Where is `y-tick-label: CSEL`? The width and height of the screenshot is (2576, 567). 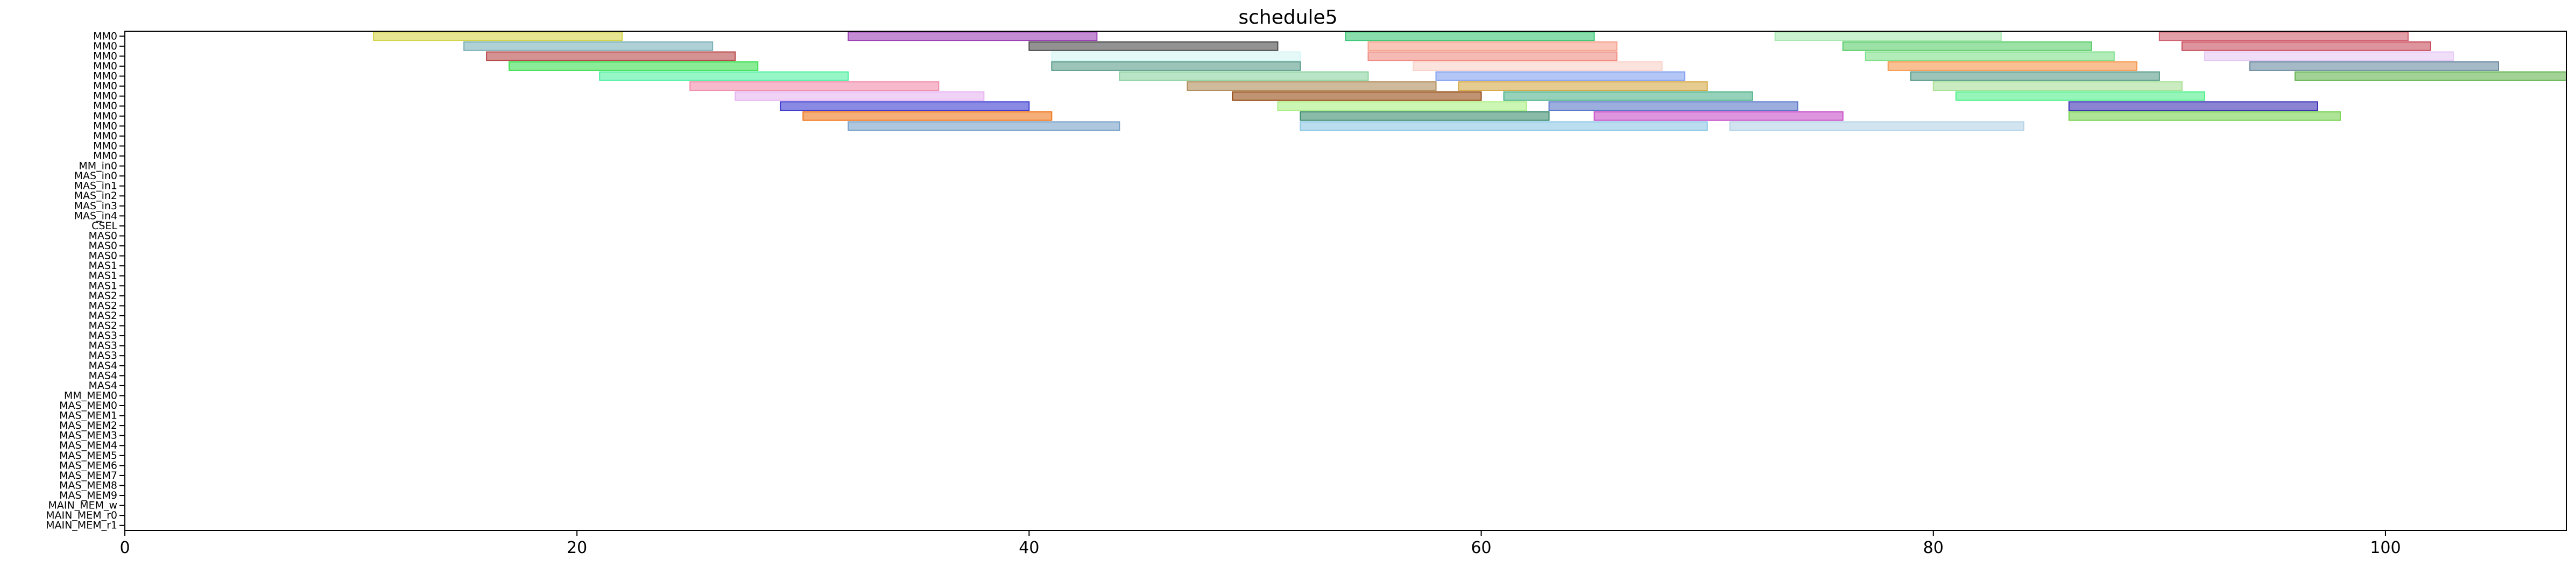 y-tick-label: CSEL is located at coordinates (104, 226).